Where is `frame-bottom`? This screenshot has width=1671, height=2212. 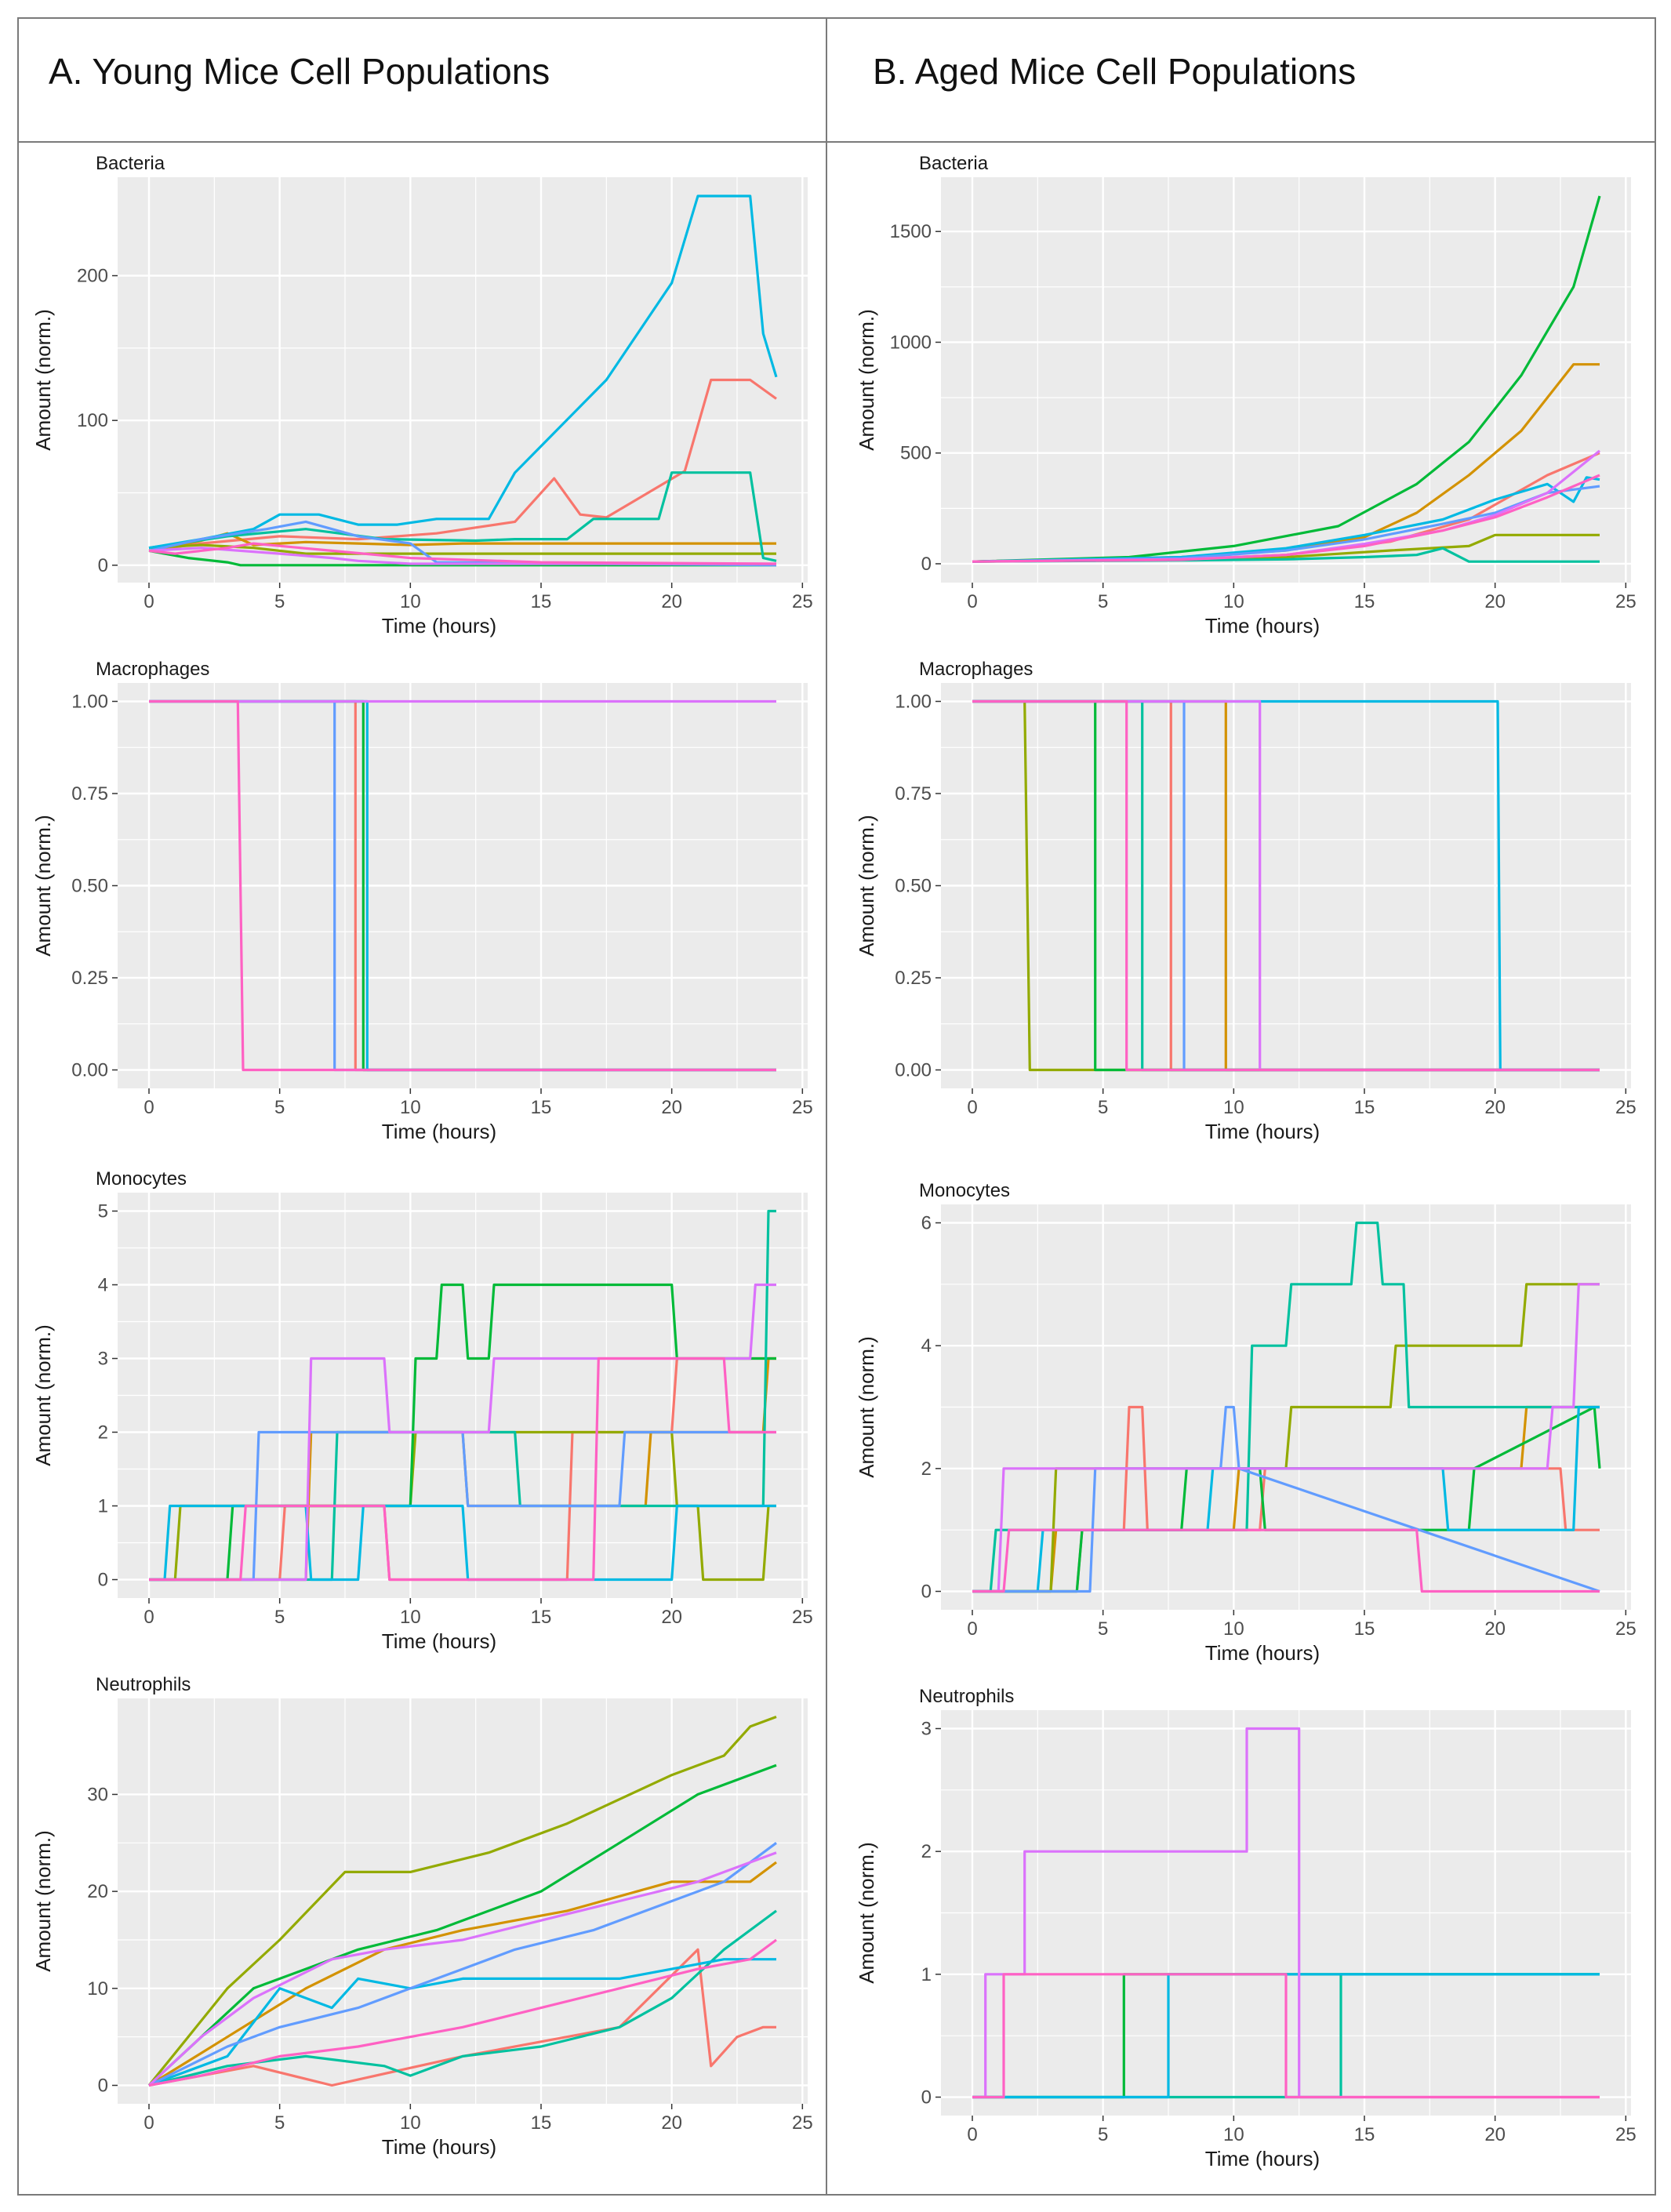
frame-bottom is located at coordinates (836, 2195).